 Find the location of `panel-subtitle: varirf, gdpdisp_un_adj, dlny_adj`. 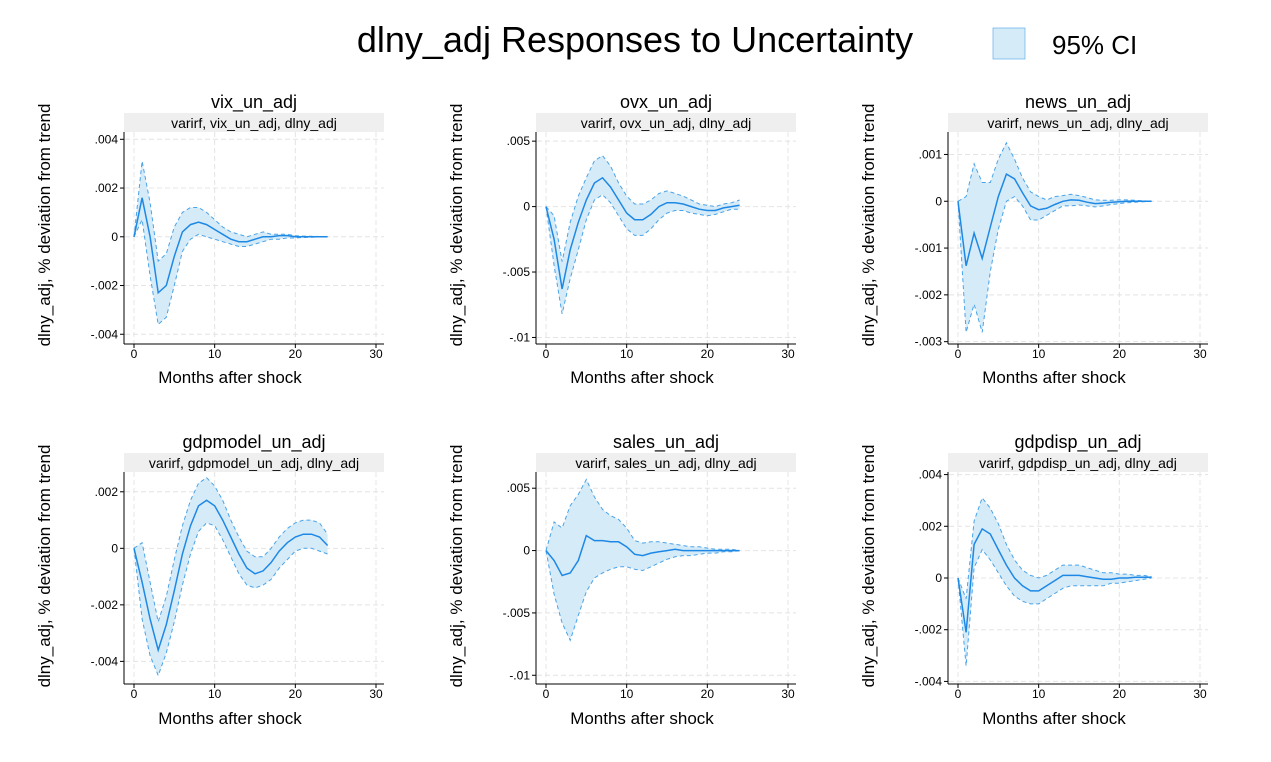

panel-subtitle: varirf, gdpdisp_un_adj, dlny_adj is located at coordinates (1078, 463).